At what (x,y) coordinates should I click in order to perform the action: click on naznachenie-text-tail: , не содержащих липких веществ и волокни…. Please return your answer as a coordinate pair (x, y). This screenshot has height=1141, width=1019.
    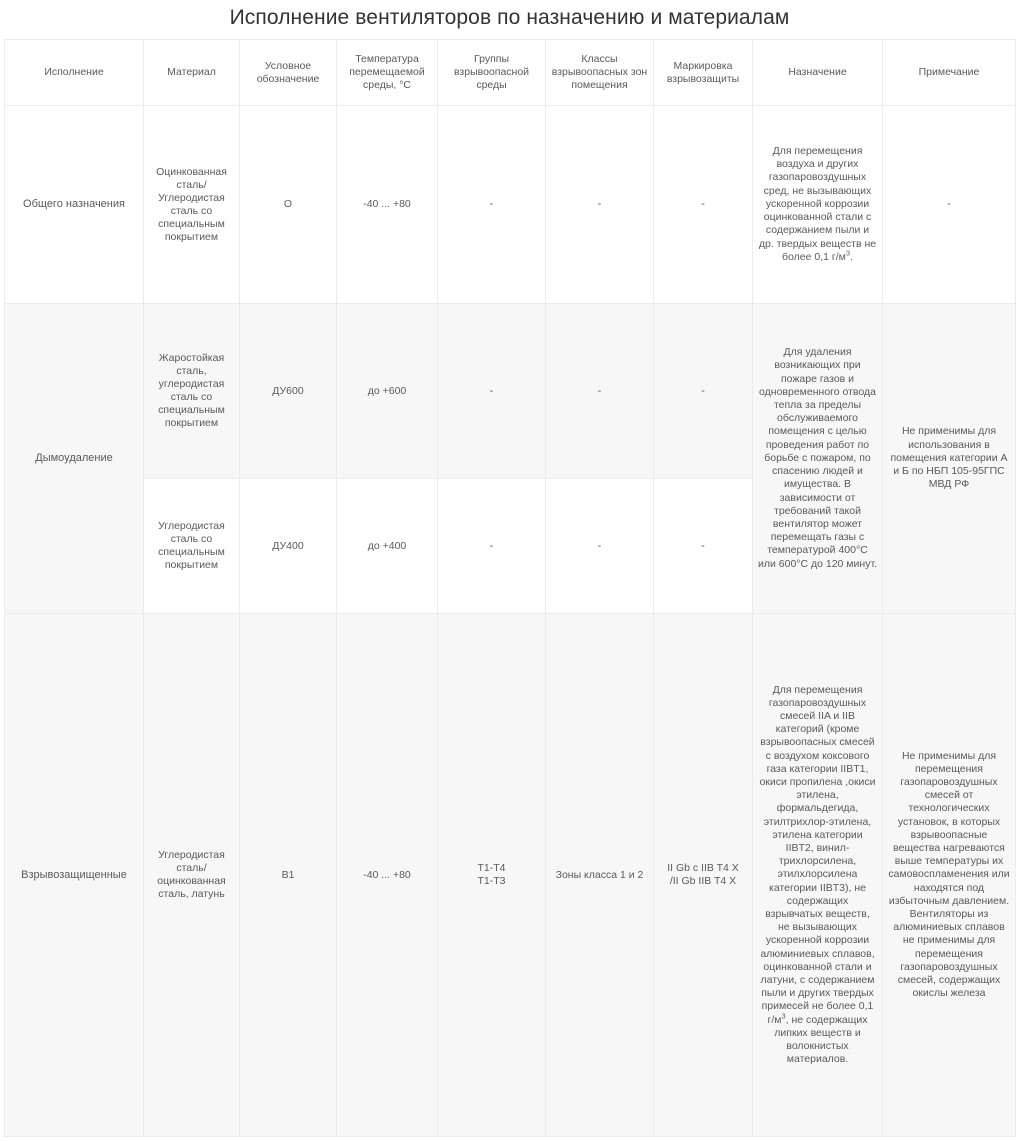
    Looking at the image, I should click on (821, 1039).